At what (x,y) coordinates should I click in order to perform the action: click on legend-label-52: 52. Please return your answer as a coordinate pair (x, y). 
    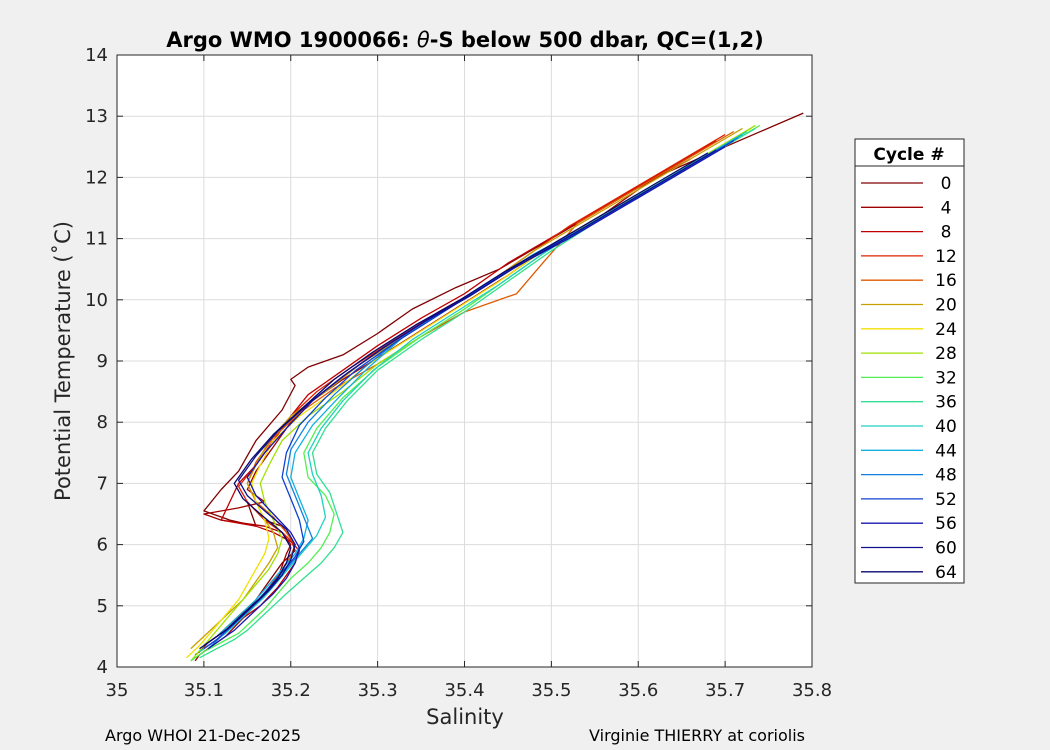
    Looking at the image, I should click on (946, 500).